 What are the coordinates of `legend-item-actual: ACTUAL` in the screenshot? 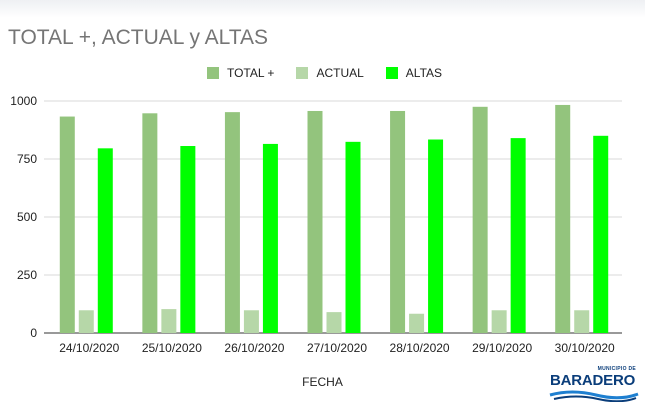 It's located at (330, 73).